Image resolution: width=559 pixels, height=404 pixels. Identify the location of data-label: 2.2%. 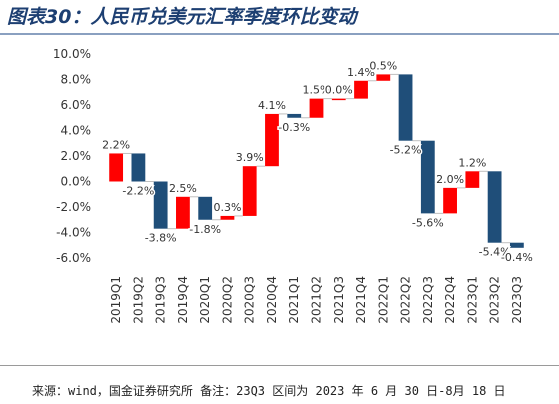
(116, 144).